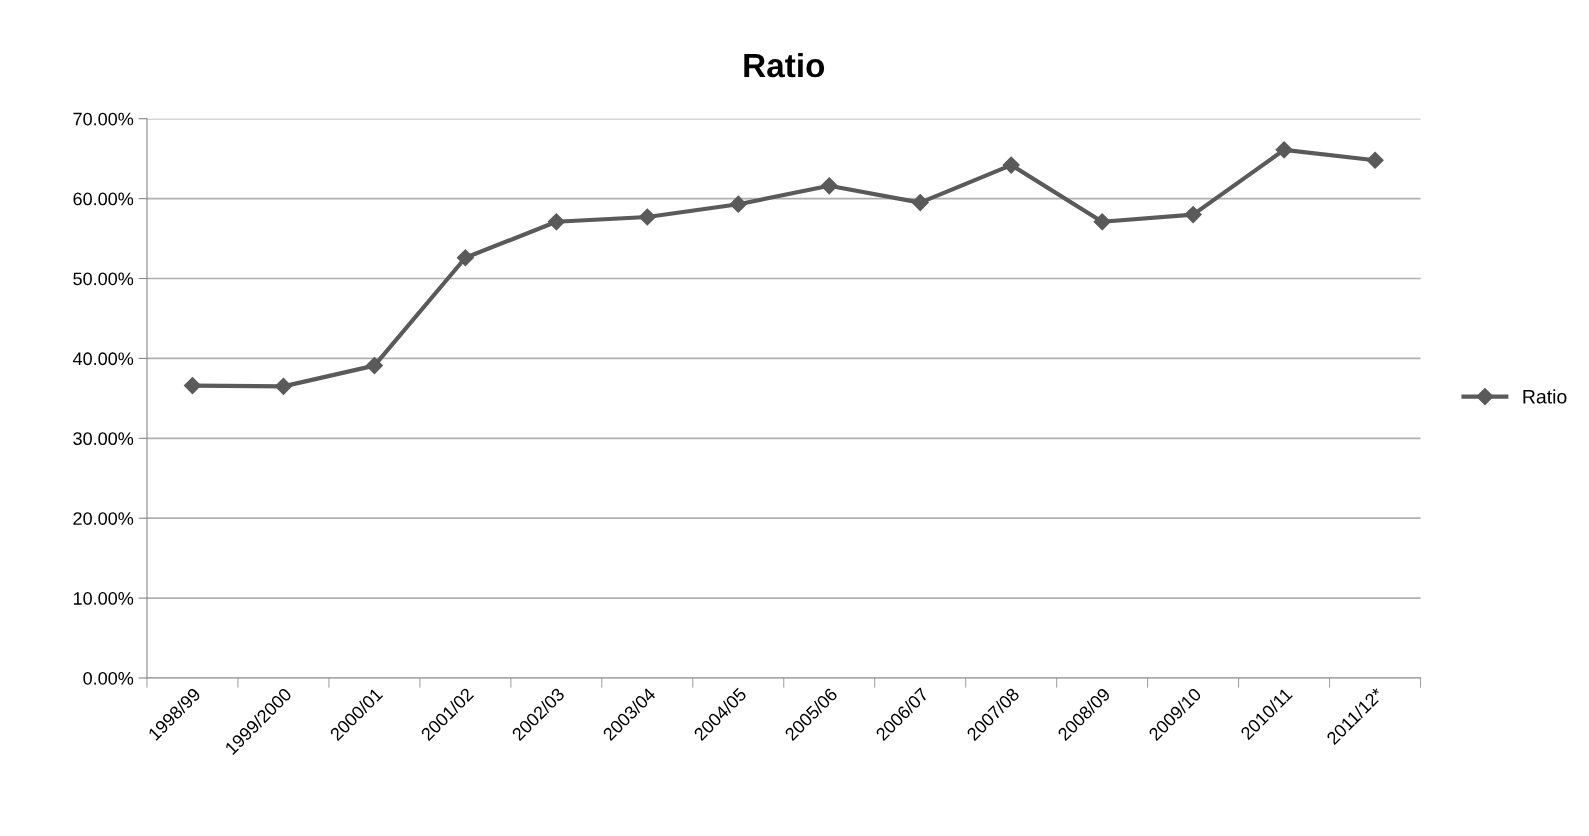 The width and height of the screenshot is (1589, 836). I want to click on y-tick-label: 60.00%, so click(103, 199).